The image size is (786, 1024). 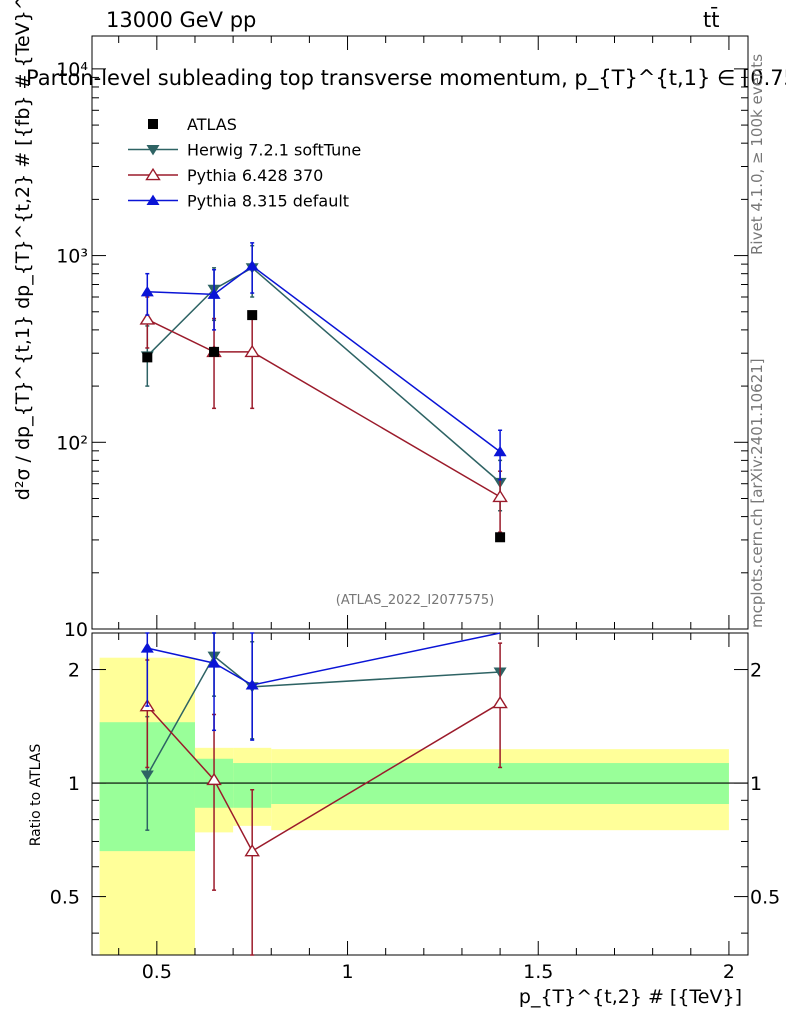 I want to click on ratio-y-label: Ratio to ATLAS, so click(x=36, y=795).